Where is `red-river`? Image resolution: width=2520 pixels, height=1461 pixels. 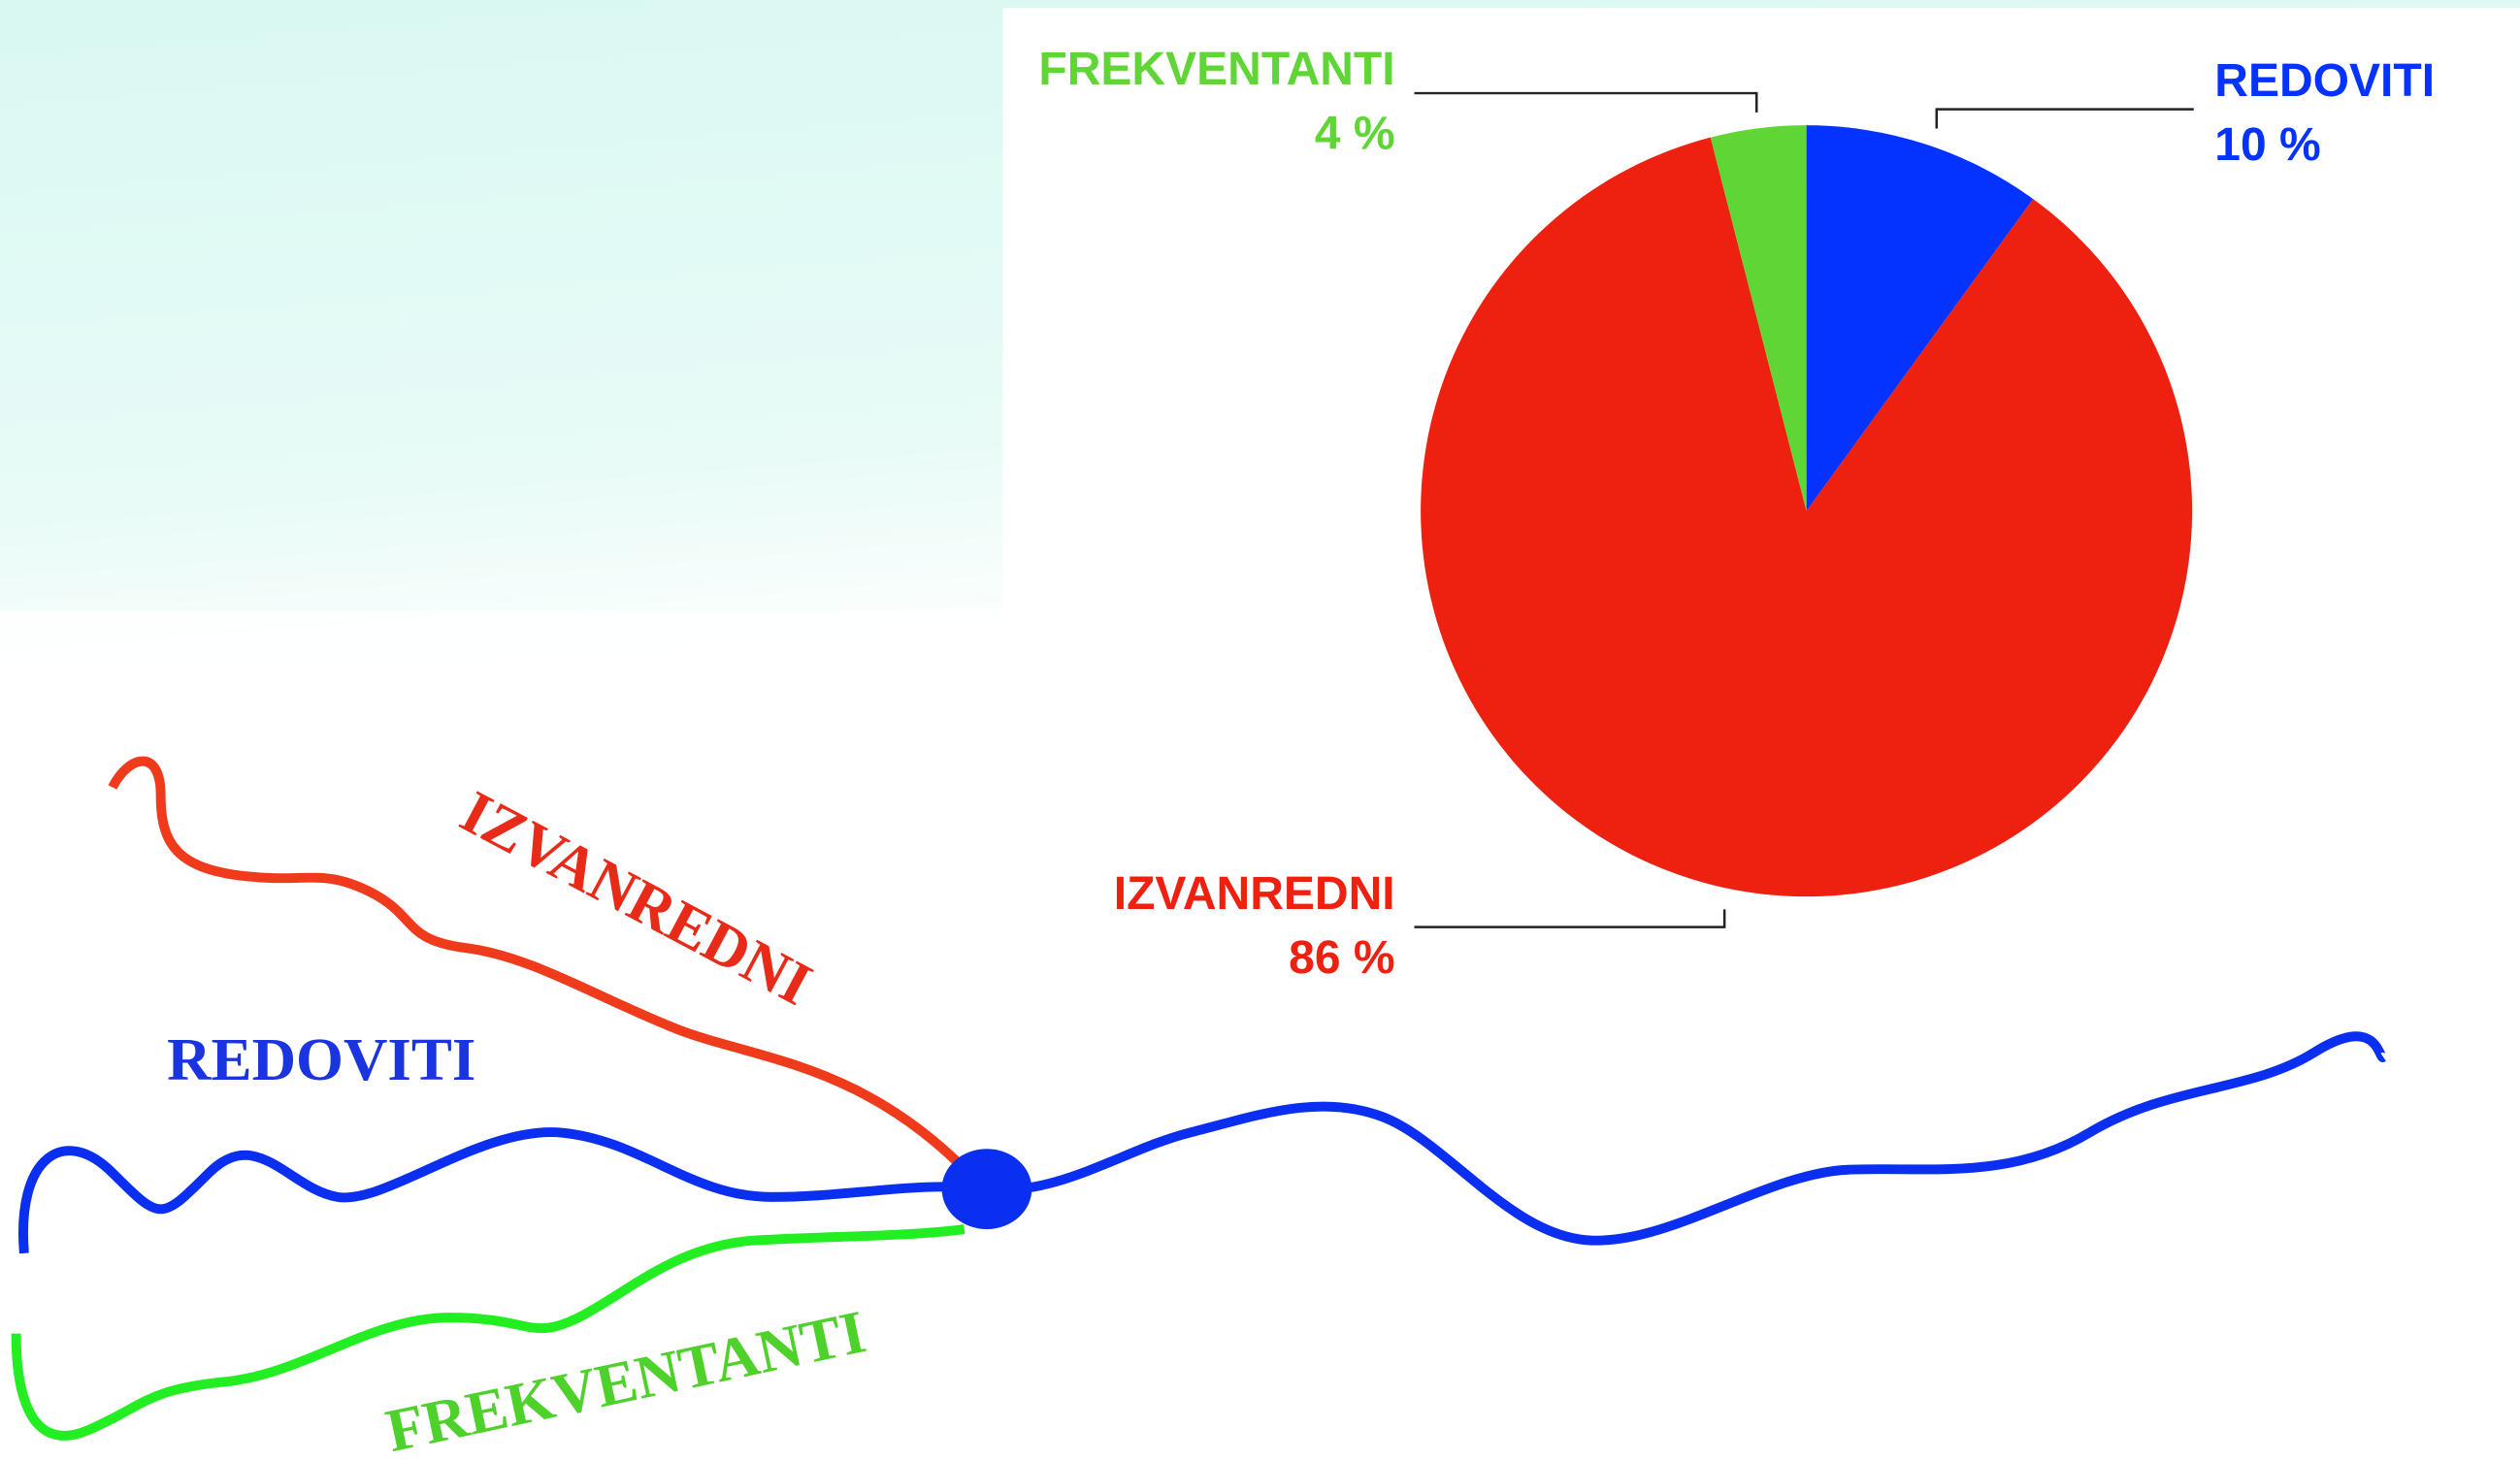
red-river is located at coordinates (548, 974).